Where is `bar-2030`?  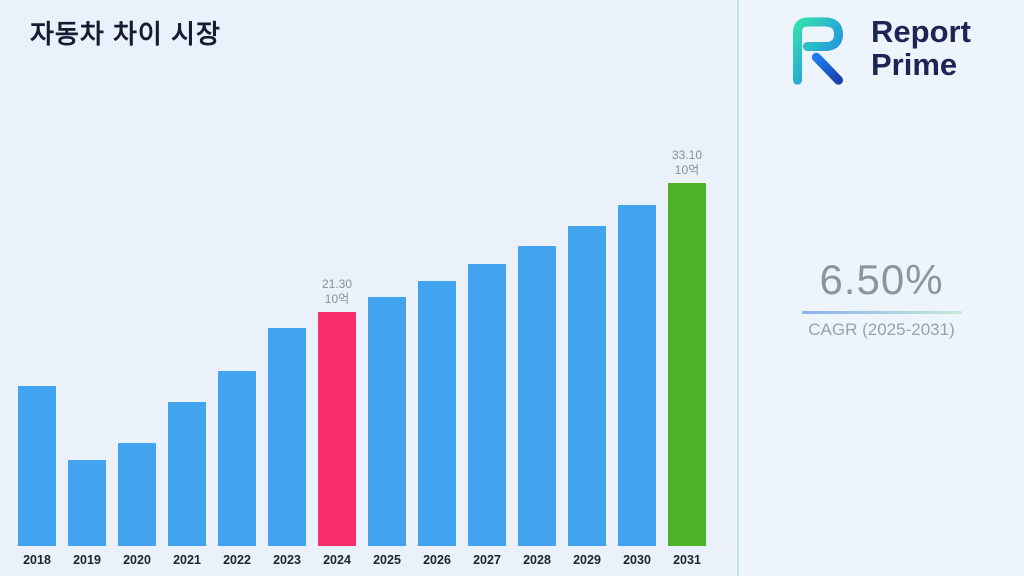
bar-2030 is located at coordinates (637, 375).